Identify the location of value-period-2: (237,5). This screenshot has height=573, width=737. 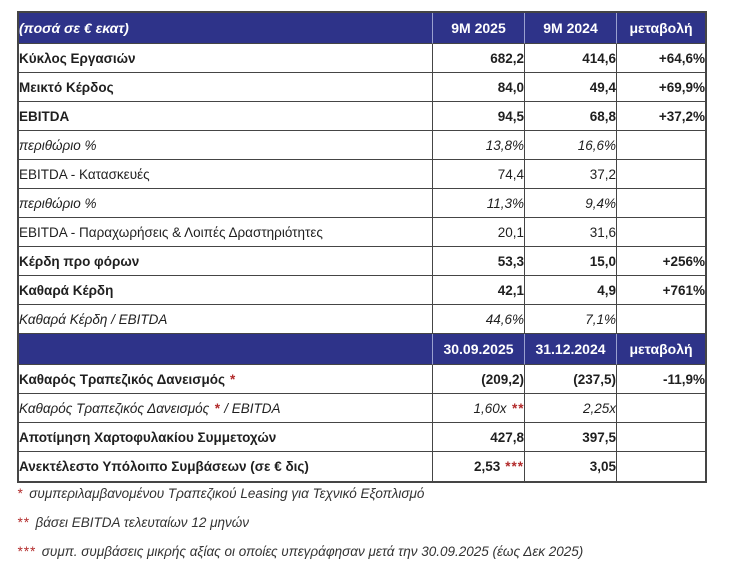
(571, 379).